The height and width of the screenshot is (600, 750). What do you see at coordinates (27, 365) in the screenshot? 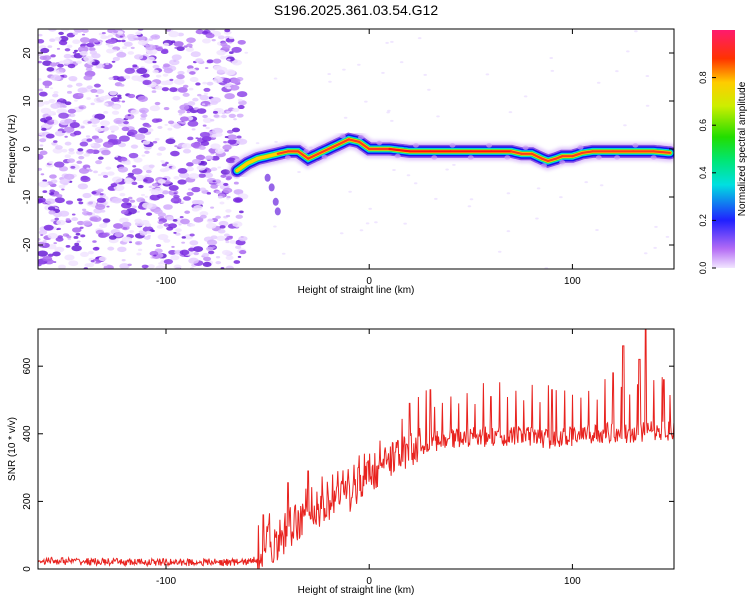
I see `snr-y-tick-label: 600` at bounding box center [27, 365].